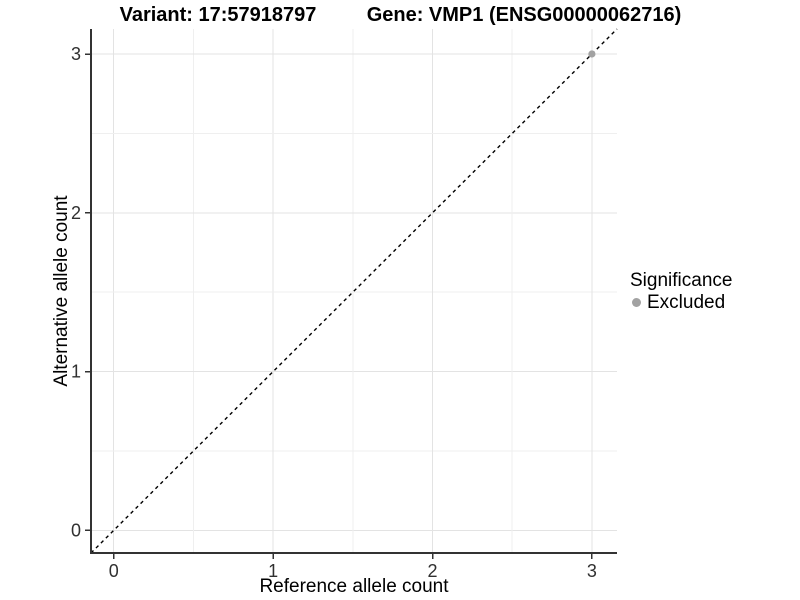 The width and height of the screenshot is (800, 600). I want to click on legend: Significance Excluded, so click(681, 291).